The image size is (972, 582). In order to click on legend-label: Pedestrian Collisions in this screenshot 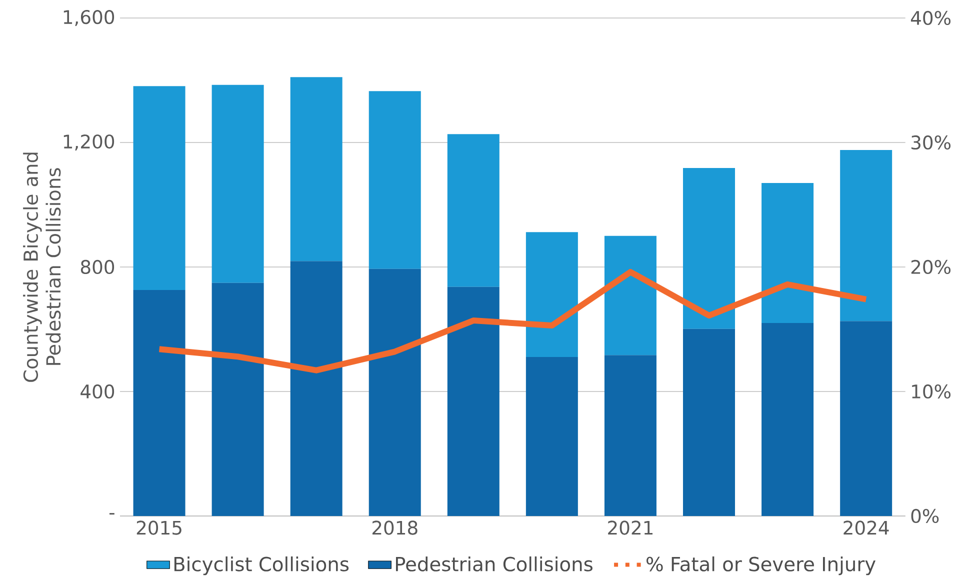, I will do `click(494, 564)`.